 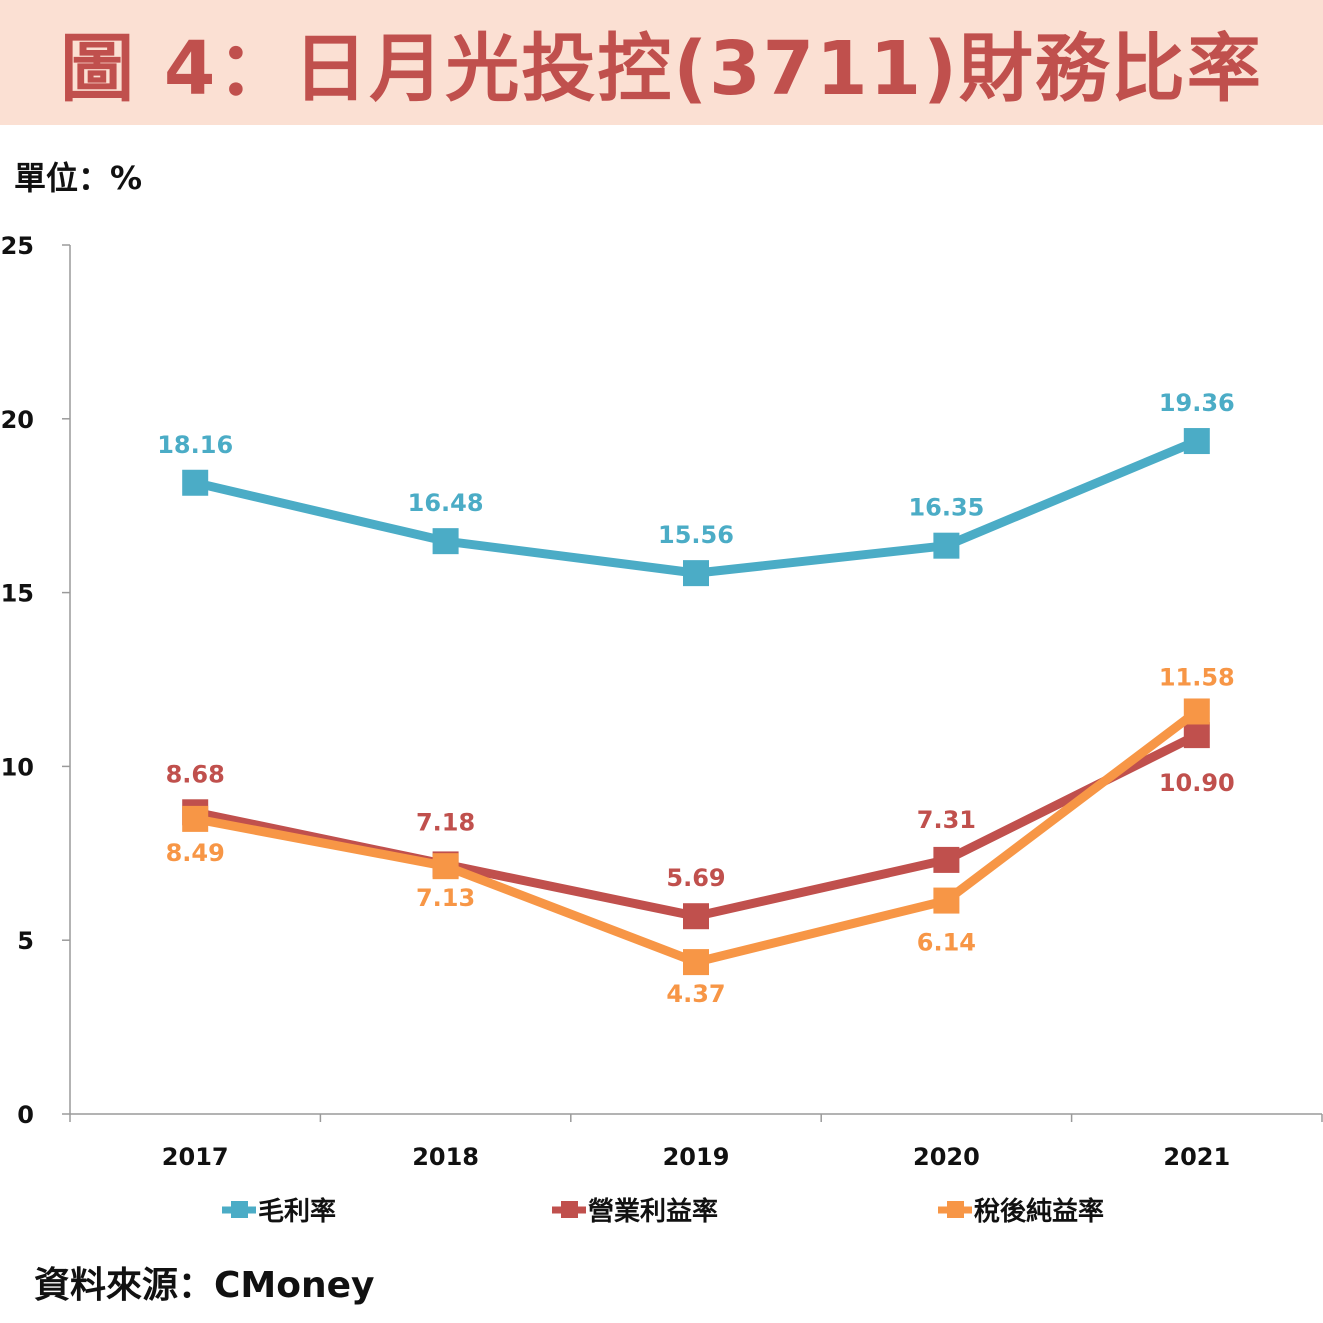 I want to click on data-label: 6.14, so click(x=946, y=943).